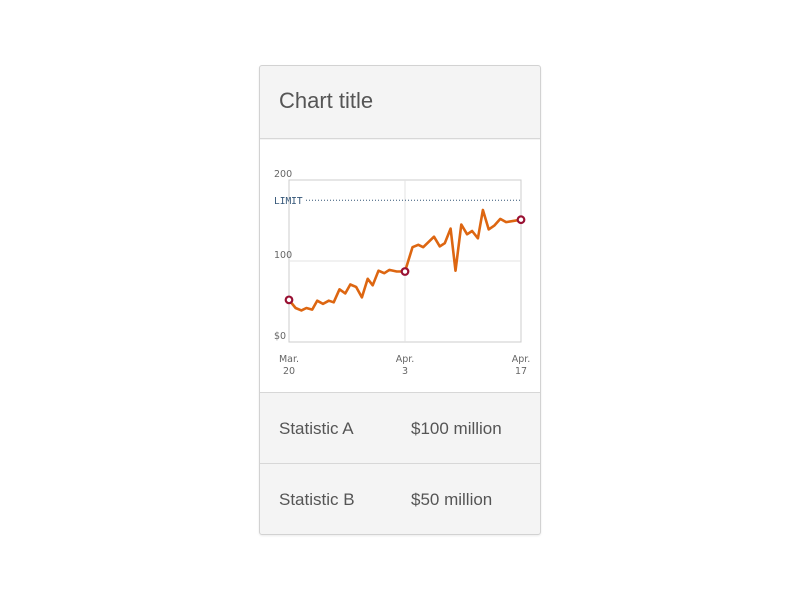 The height and width of the screenshot is (600, 800). What do you see at coordinates (405, 371) in the screenshot?
I see `x-tick-date: 3` at bounding box center [405, 371].